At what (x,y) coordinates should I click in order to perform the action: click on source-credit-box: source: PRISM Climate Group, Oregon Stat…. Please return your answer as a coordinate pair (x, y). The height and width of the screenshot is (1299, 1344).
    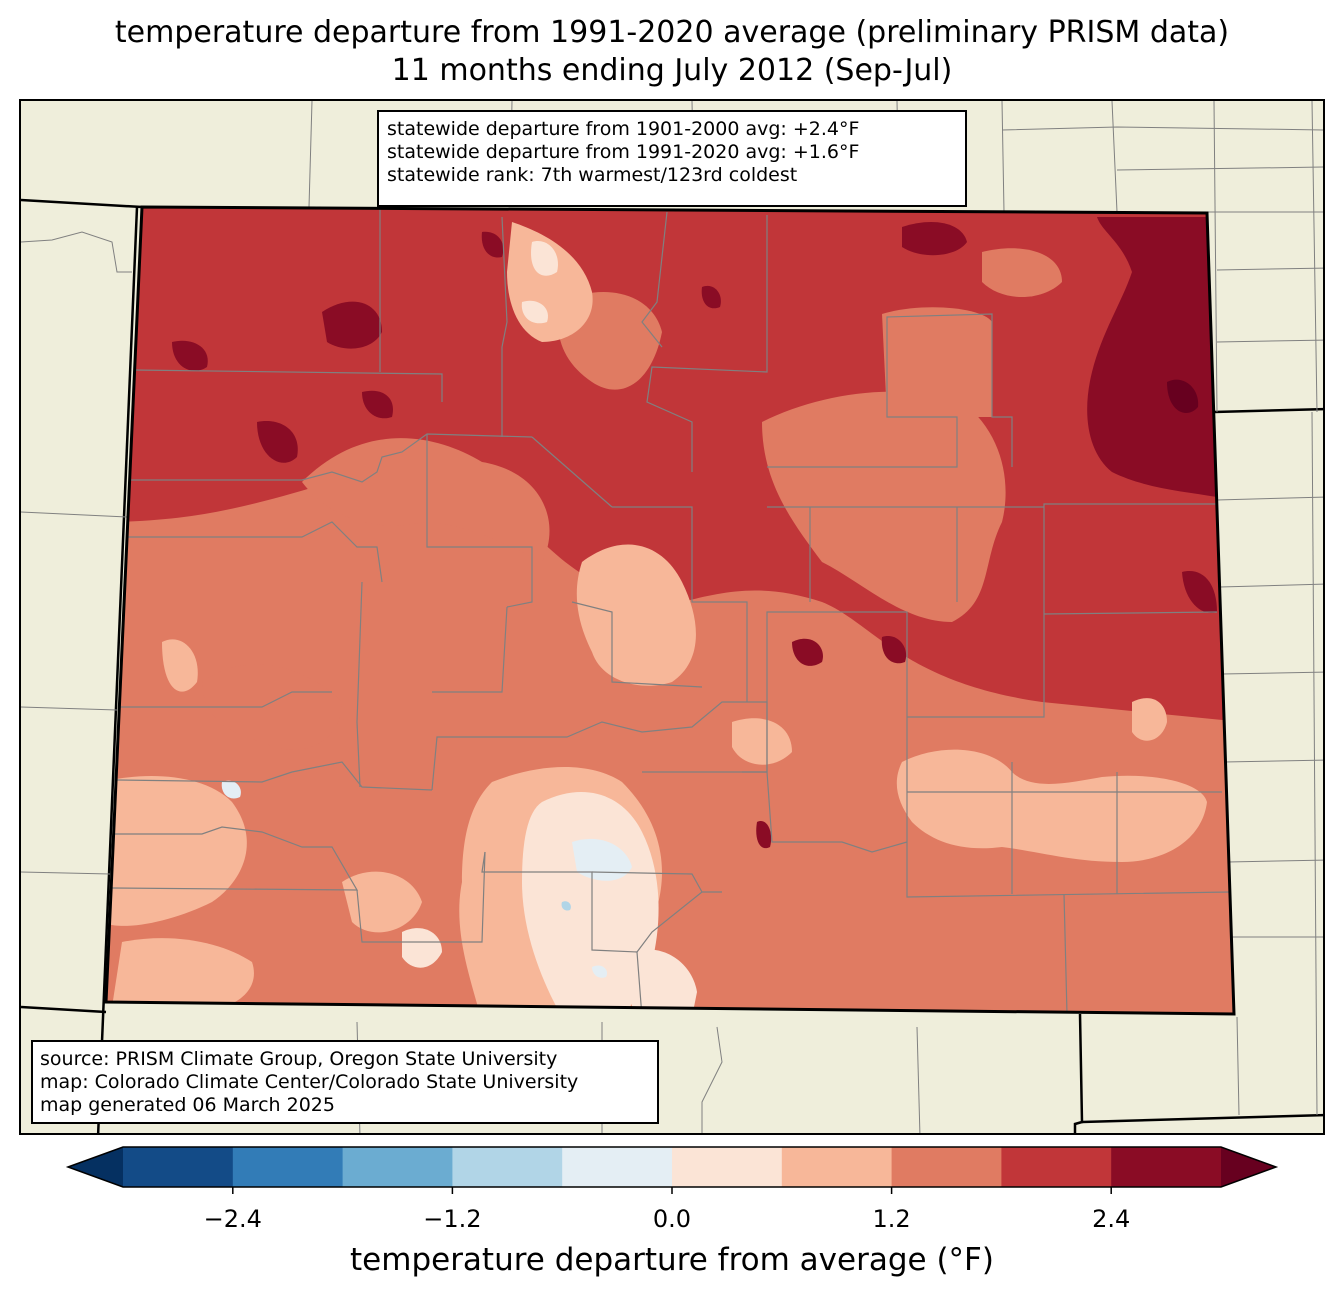
    Looking at the image, I should click on (345, 1082).